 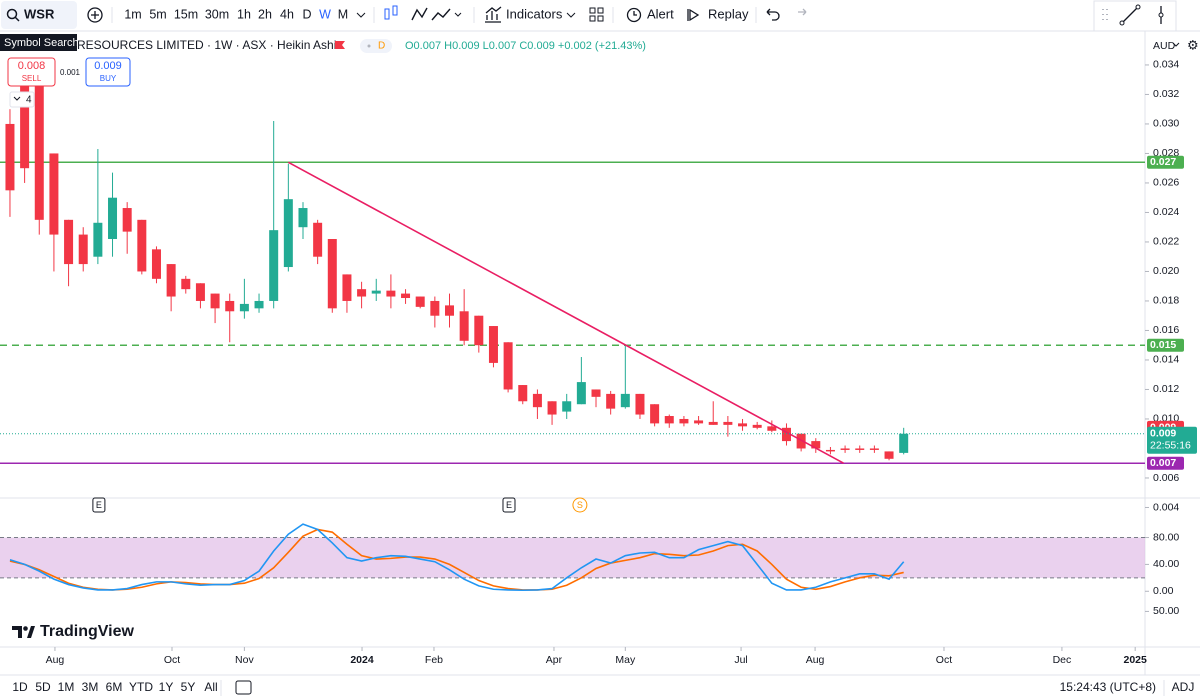 What do you see at coordinates (1166, 330) in the screenshot?
I see `y-tick-label: 0.016` at bounding box center [1166, 330].